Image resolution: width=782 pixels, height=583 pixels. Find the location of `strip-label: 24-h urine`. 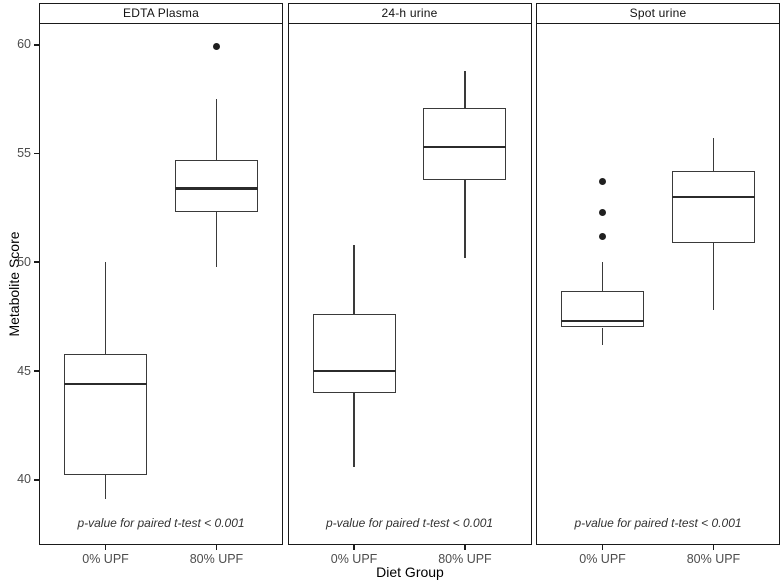

strip-label: 24-h urine is located at coordinates (409, 13).